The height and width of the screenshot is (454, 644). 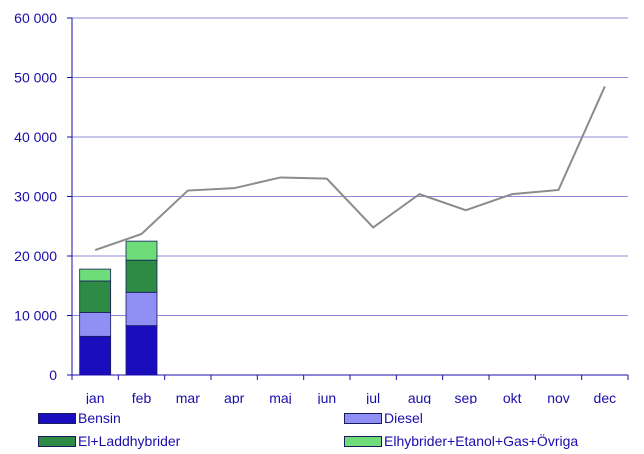 I want to click on legend-item-bensin: Bensin, so click(x=79, y=418).